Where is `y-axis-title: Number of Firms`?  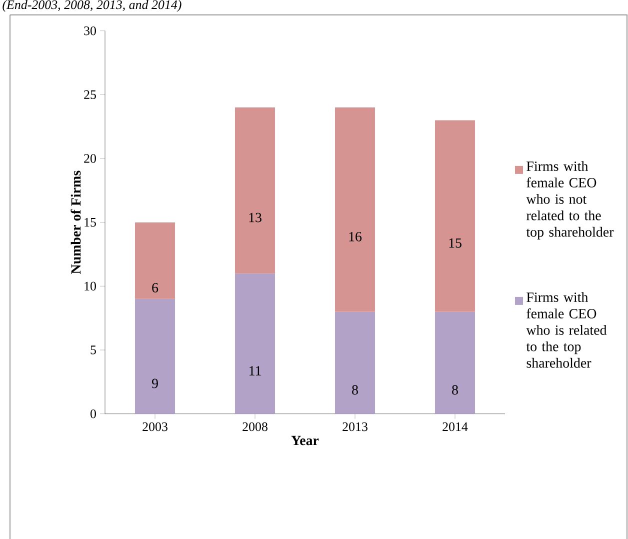
y-axis-title: Number of Firms is located at coordinates (75, 222).